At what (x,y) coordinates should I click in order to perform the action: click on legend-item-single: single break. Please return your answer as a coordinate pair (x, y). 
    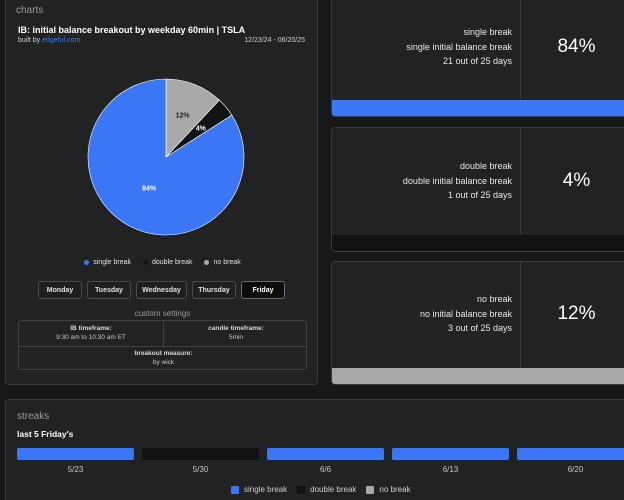
    Looking at the image, I should click on (107, 262).